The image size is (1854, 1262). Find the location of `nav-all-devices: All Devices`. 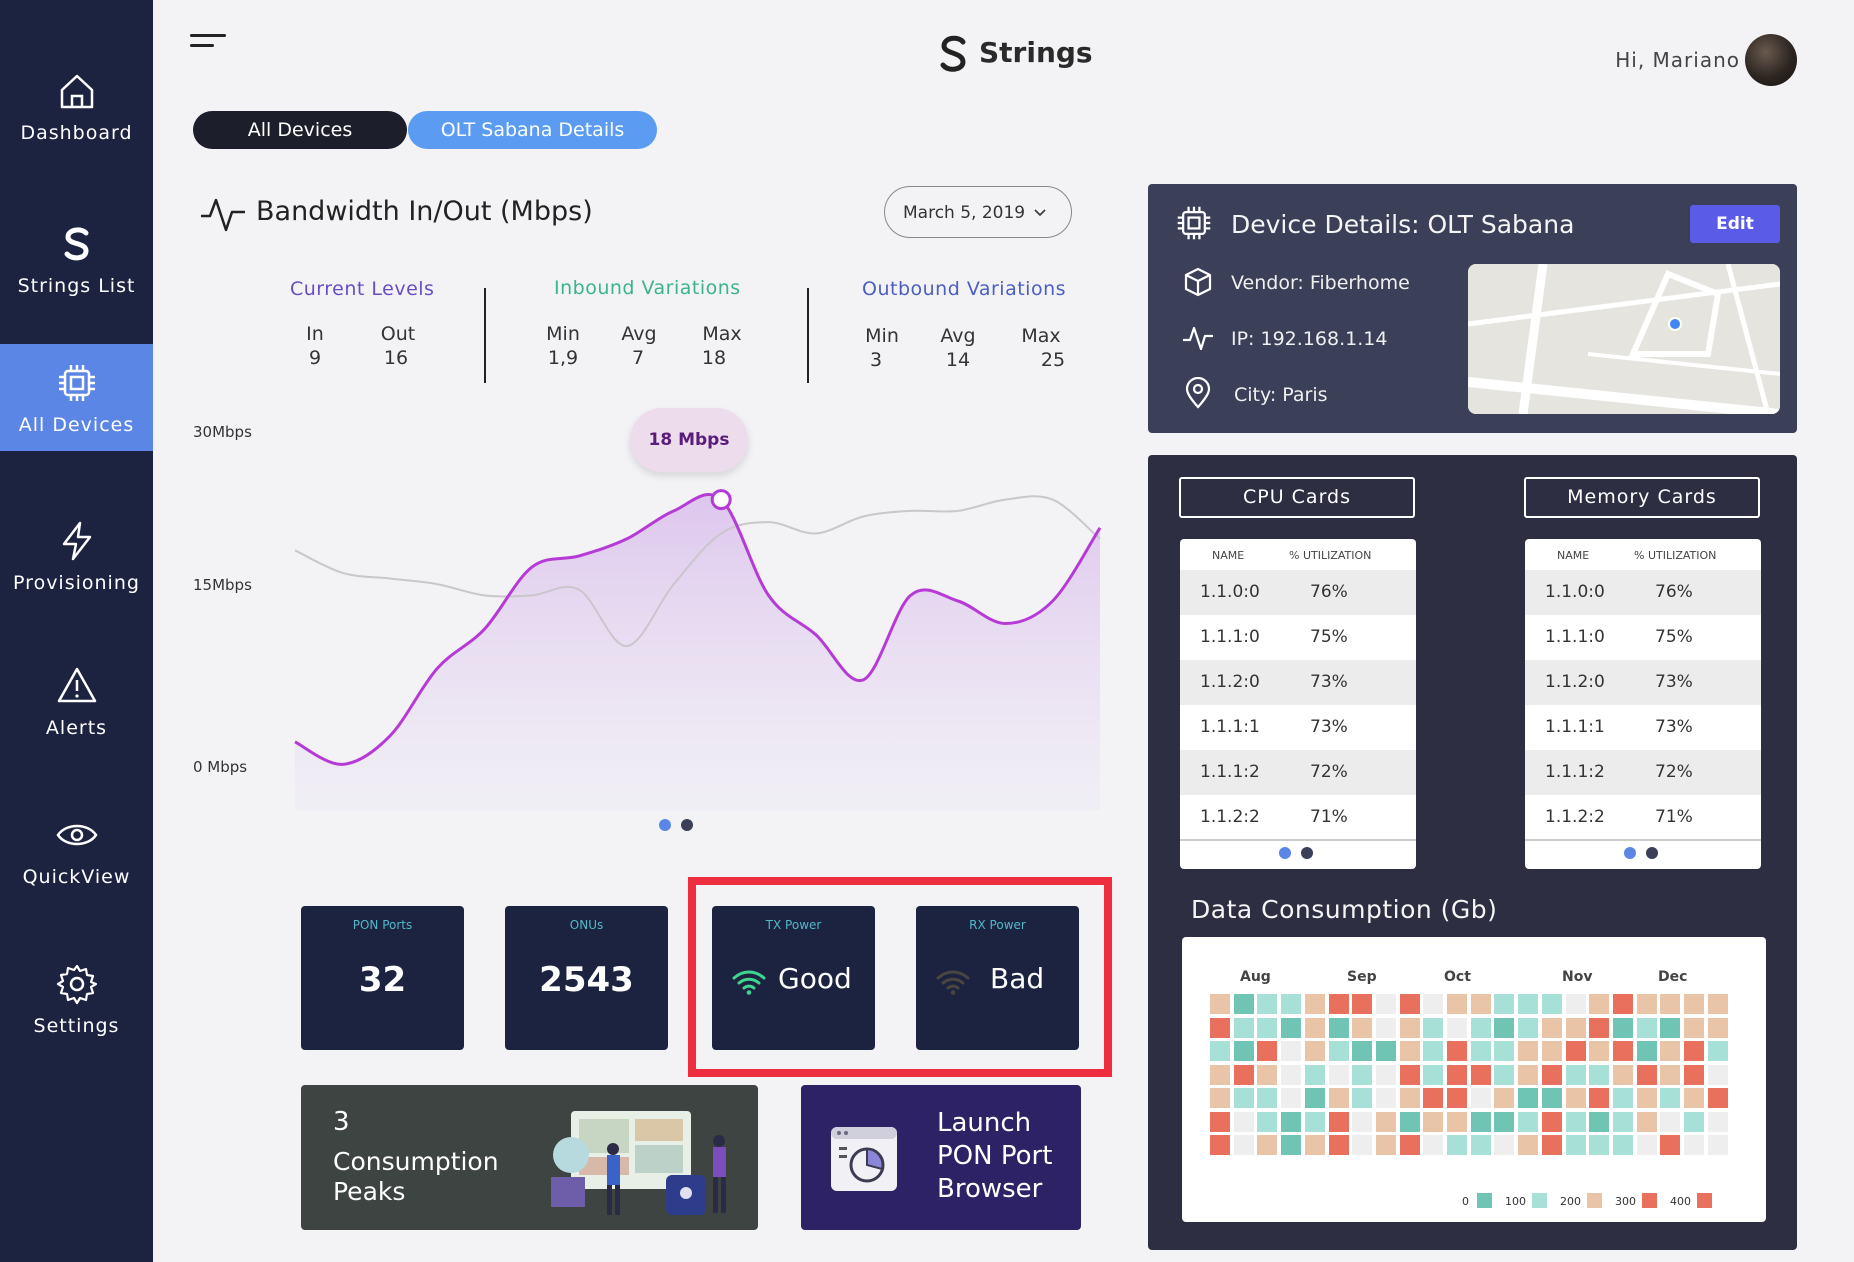

nav-all-devices: All Devices is located at coordinates (76, 397).